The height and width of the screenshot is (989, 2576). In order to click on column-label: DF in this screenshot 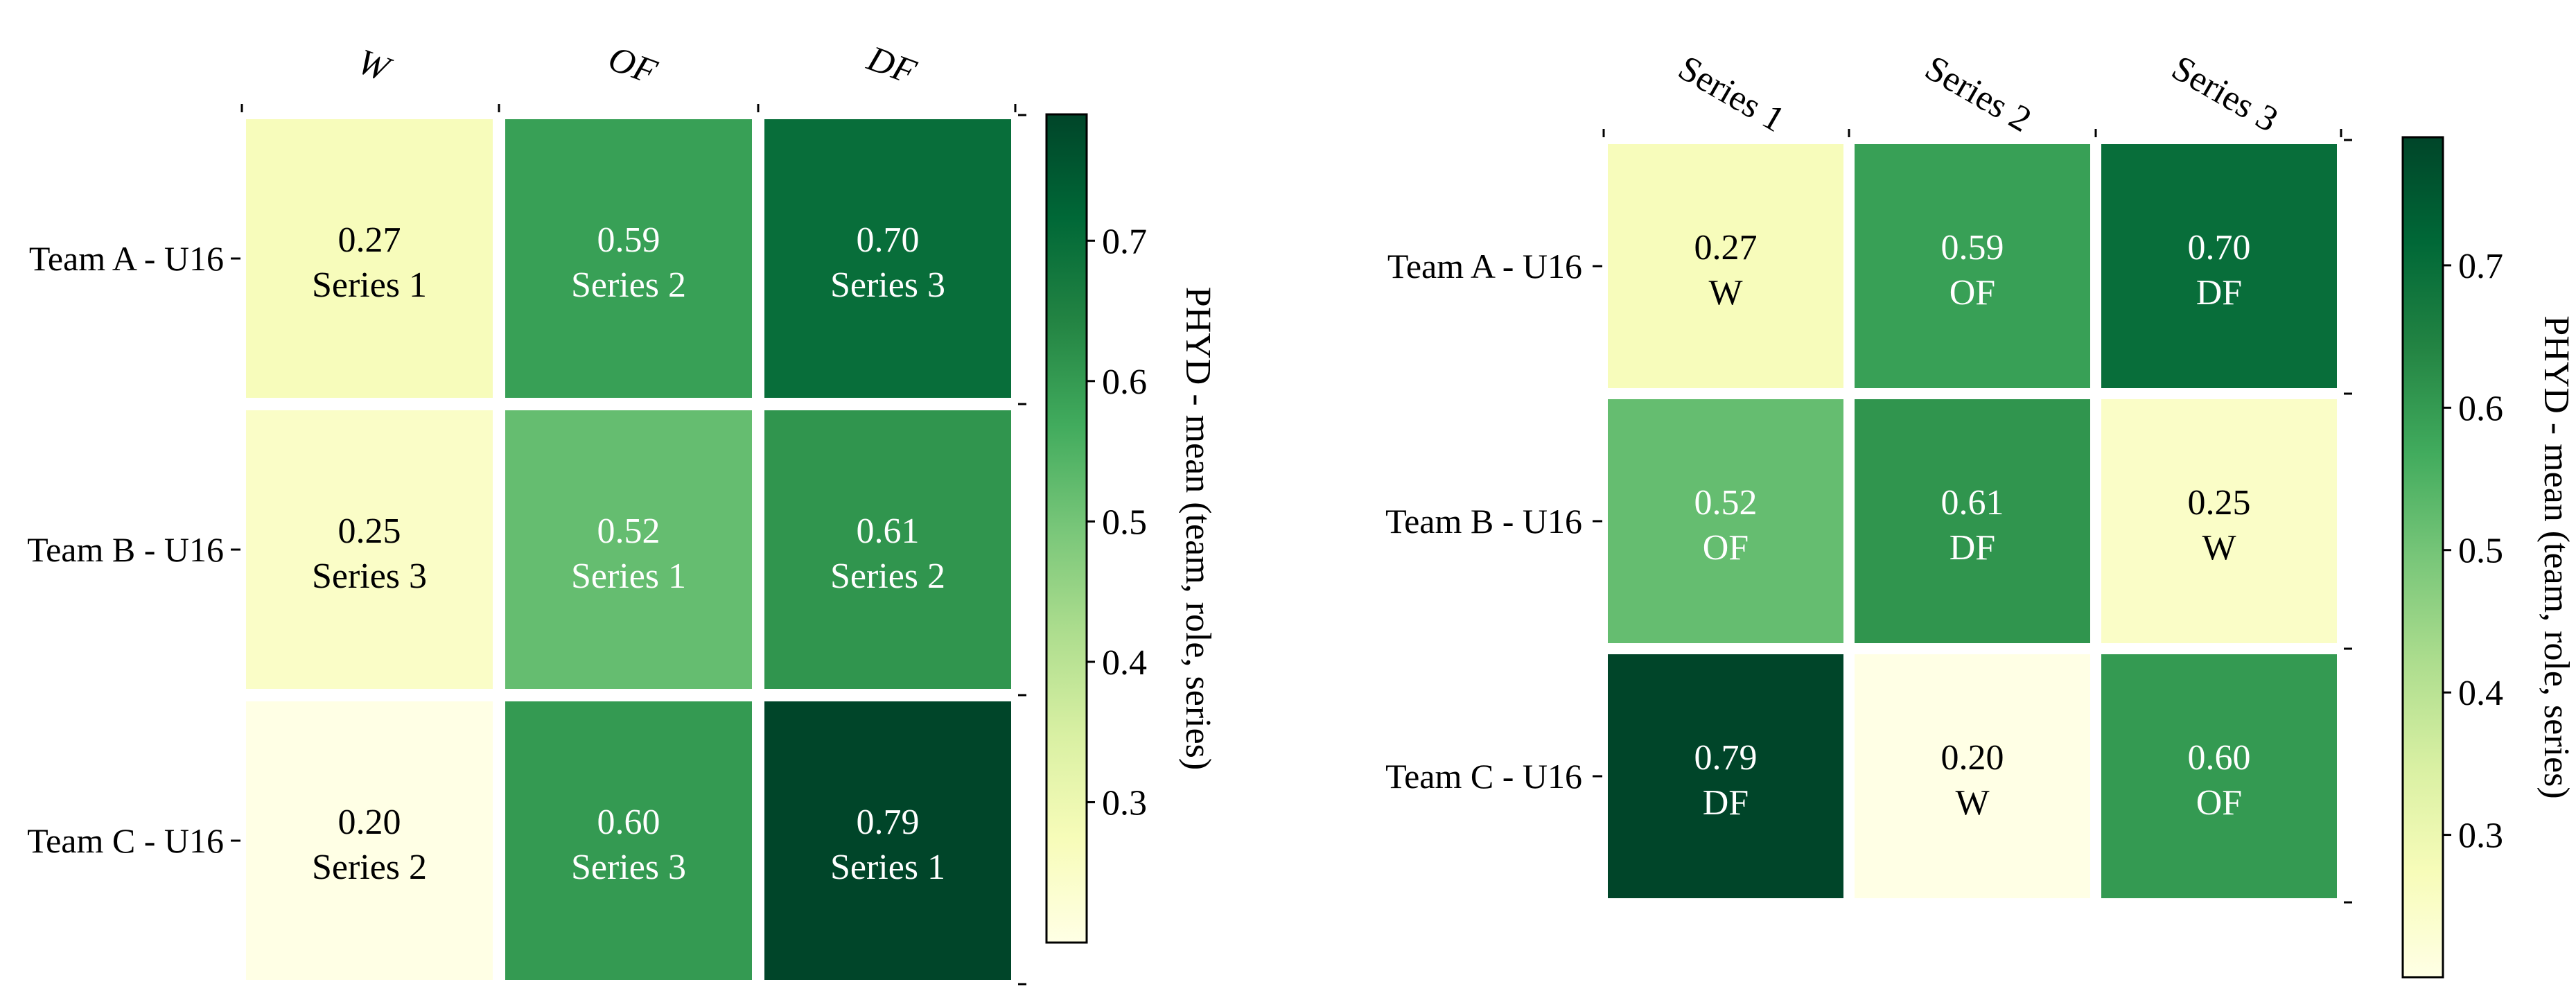, I will do `click(891, 66)`.